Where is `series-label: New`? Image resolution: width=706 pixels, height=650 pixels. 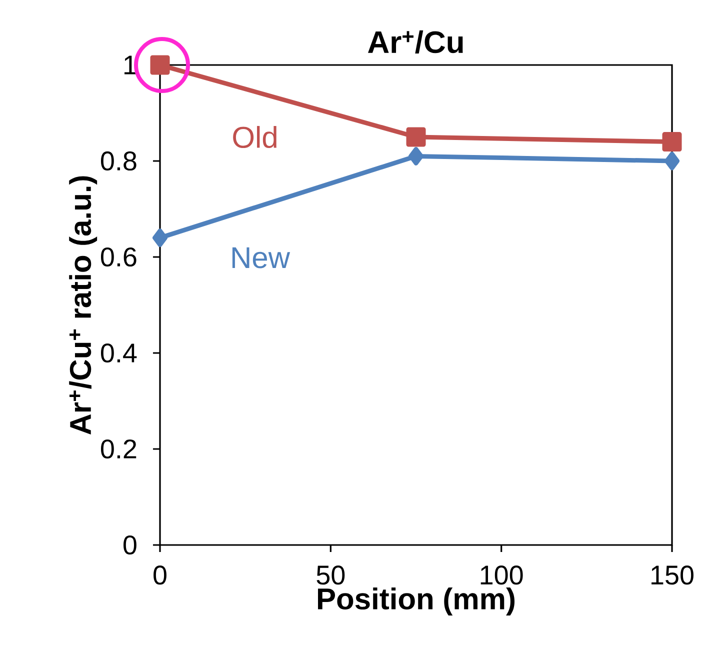
series-label: New is located at coordinates (261, 257).